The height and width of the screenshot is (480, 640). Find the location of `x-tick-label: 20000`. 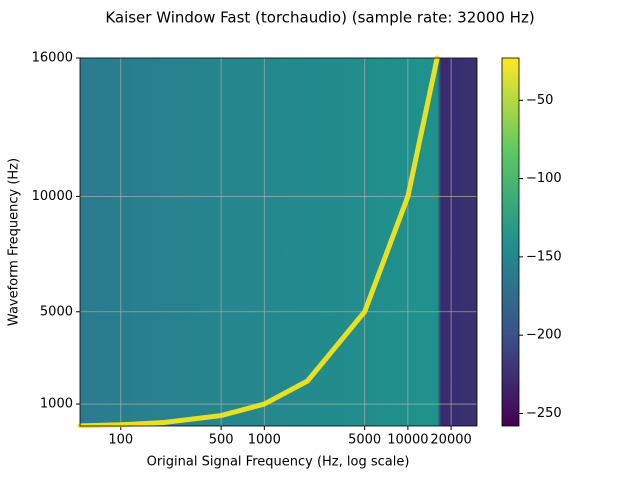

x-tick-label: 20000 is located at coordinates (450, 440).